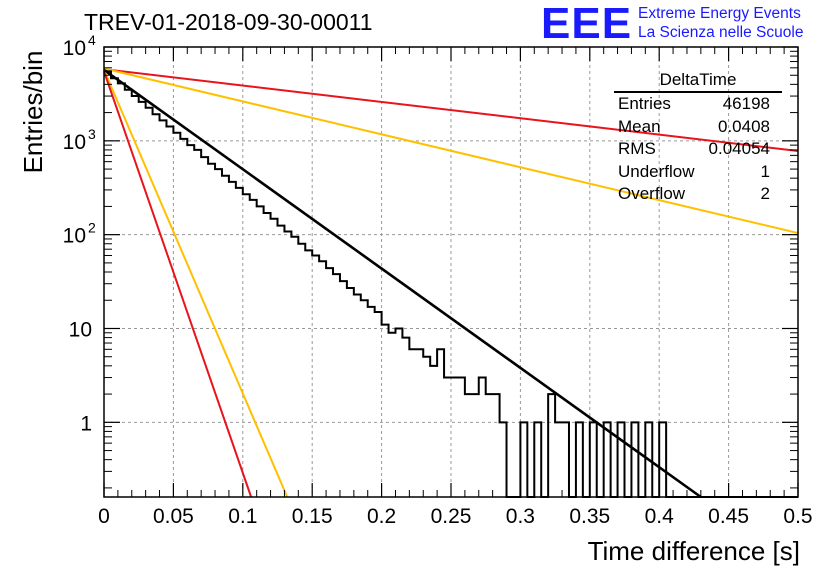 The width and height of the screenshot is (836, 572). I want to click on stats-value: 0.04054, so click(739, 148).